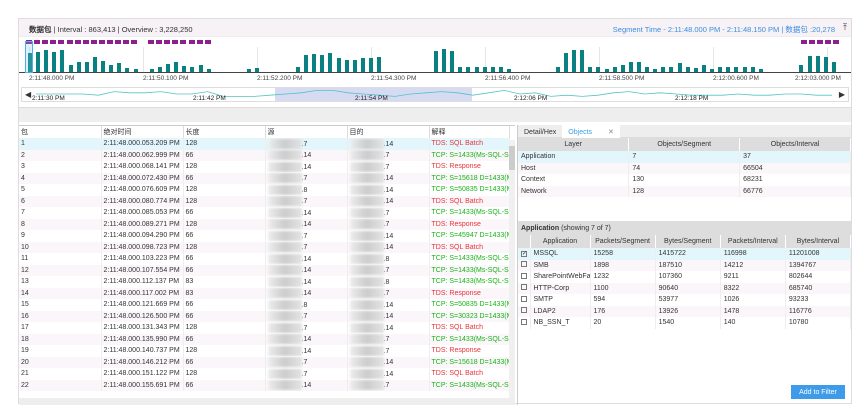 This screenshot has width=864, height=418. Describe the element at coordinates (469, 132) in the screenshot. I see `column-header: 解释` at that location.